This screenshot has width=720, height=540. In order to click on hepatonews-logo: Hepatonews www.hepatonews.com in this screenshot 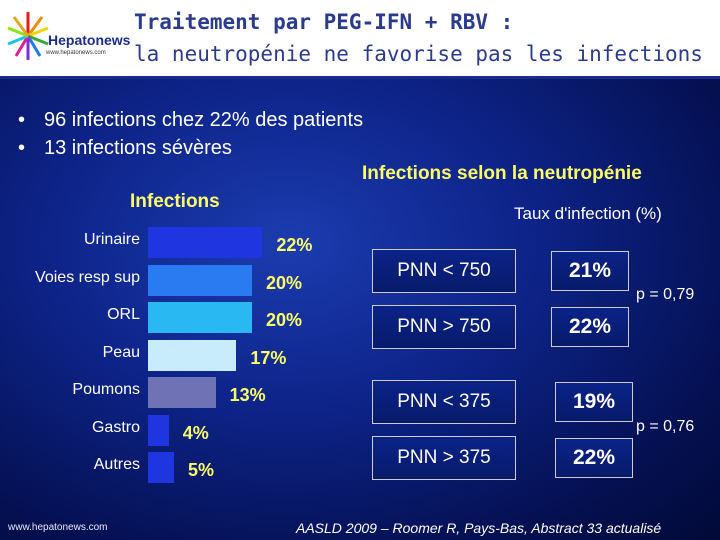, I will do `click(68, 37)`.